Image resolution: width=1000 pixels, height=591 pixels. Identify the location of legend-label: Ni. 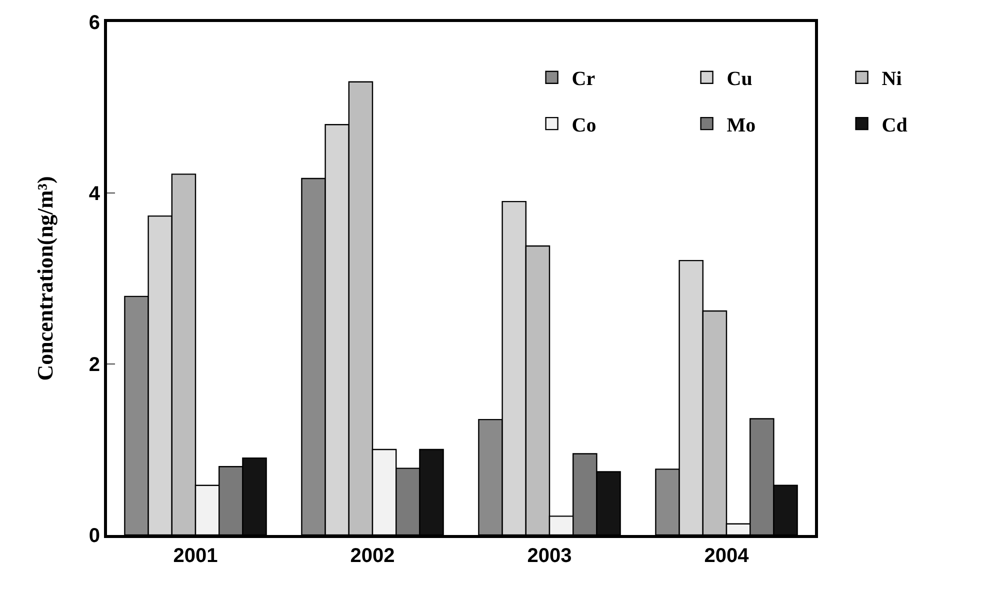
(892, 79).